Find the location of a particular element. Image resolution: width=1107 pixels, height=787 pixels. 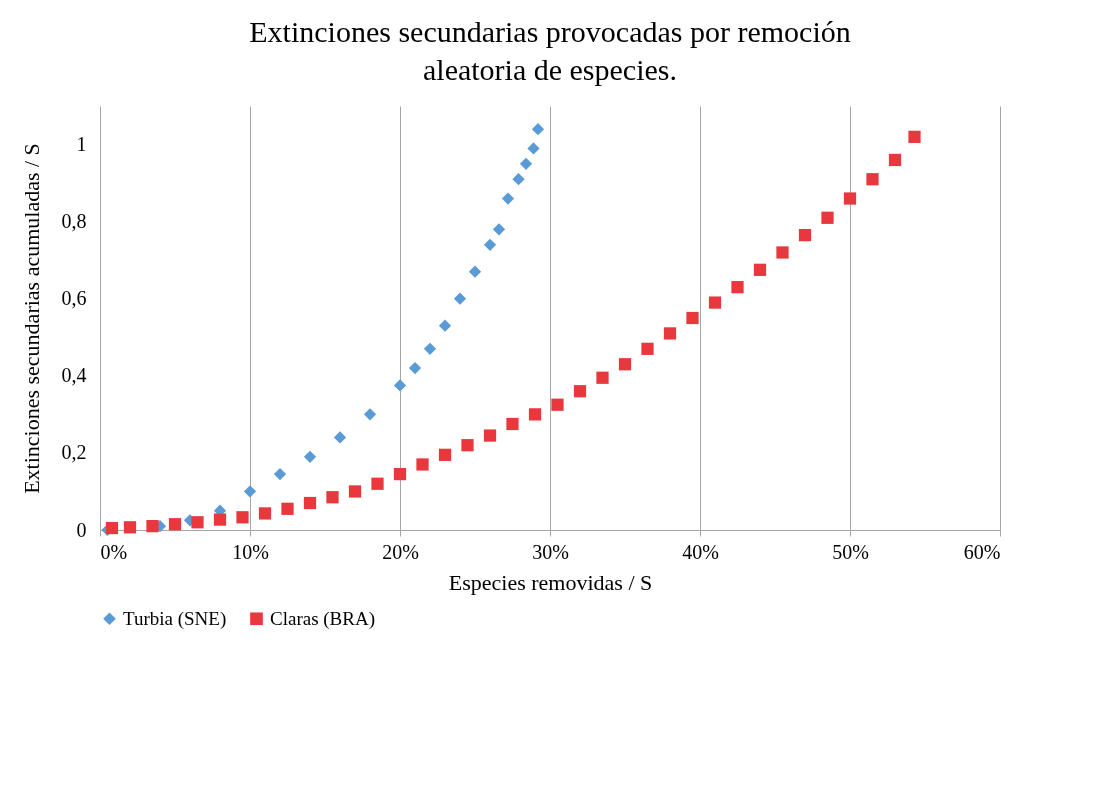

x-tick-label: 30% is located at coordinates (550, 551).